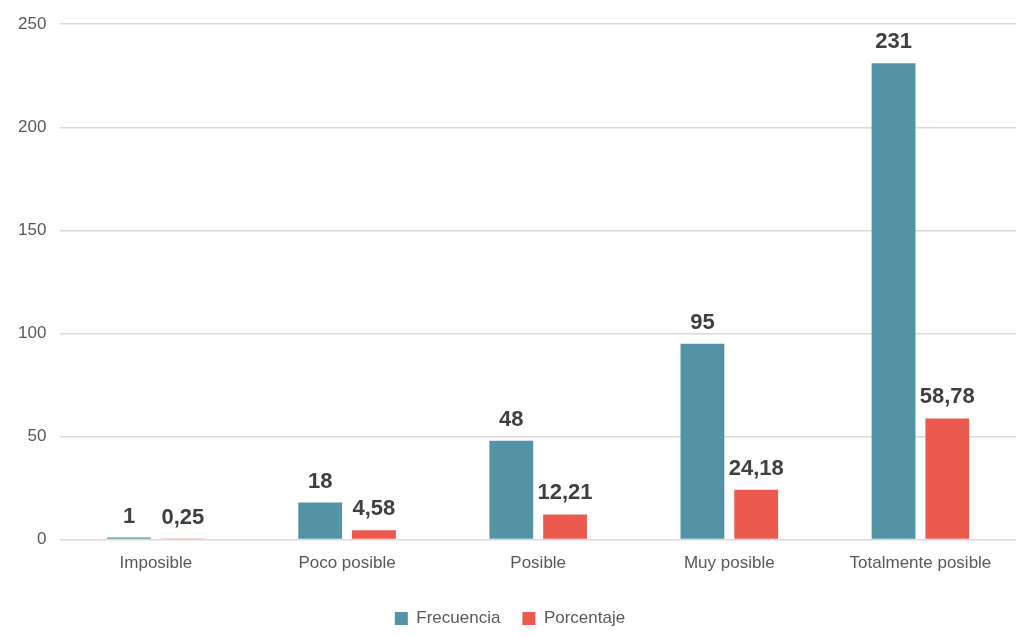 This screenshot has width=1018, height=637. Describe the element at coordinates (41, 539) in the screenshot. I see `y-tick-label: 0` at that location.